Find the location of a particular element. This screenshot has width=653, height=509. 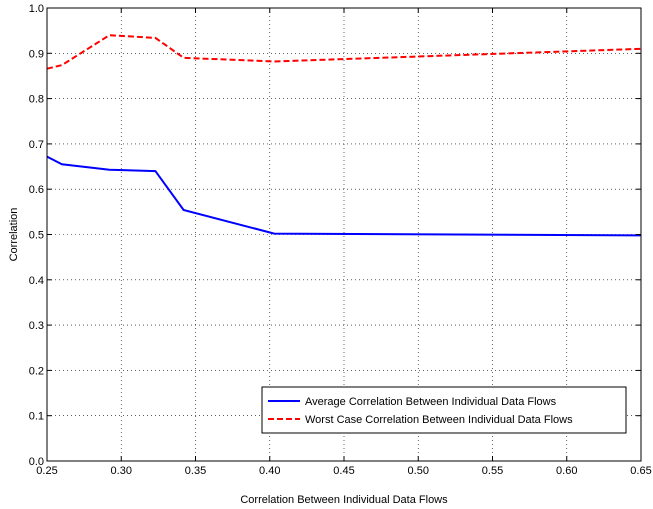

legend-box is located at coordinates (444, 410).